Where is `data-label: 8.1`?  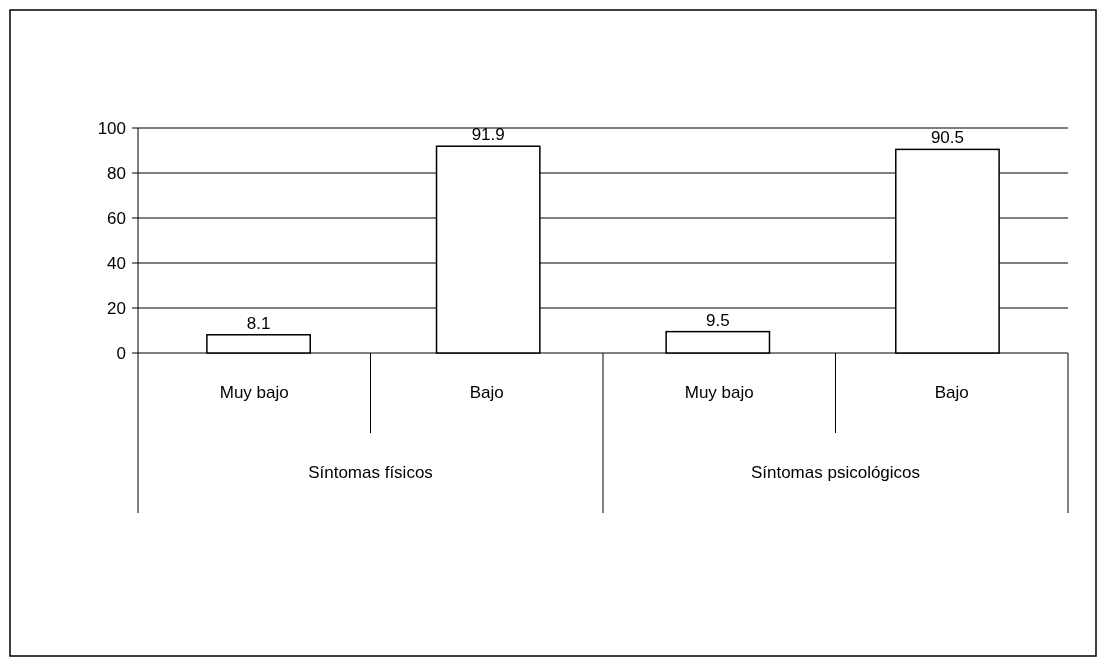
data-label: 8.1 is located at coordinates (258, 323).